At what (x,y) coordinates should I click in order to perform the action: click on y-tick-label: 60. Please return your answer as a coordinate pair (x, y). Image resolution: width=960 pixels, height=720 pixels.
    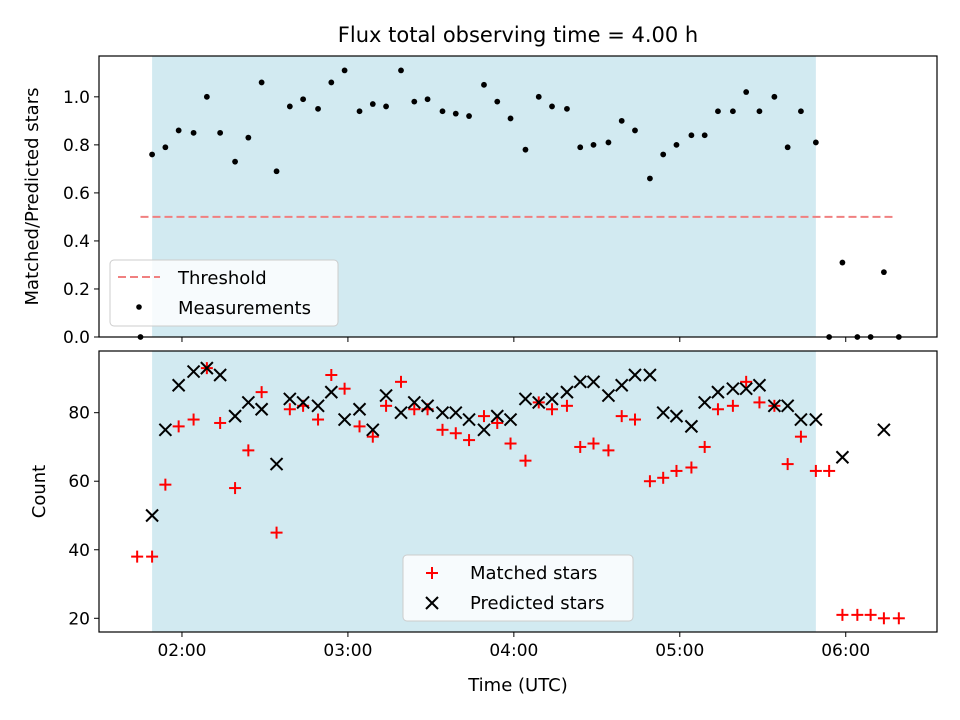
    Looking at the image, I should click on (79, 482).